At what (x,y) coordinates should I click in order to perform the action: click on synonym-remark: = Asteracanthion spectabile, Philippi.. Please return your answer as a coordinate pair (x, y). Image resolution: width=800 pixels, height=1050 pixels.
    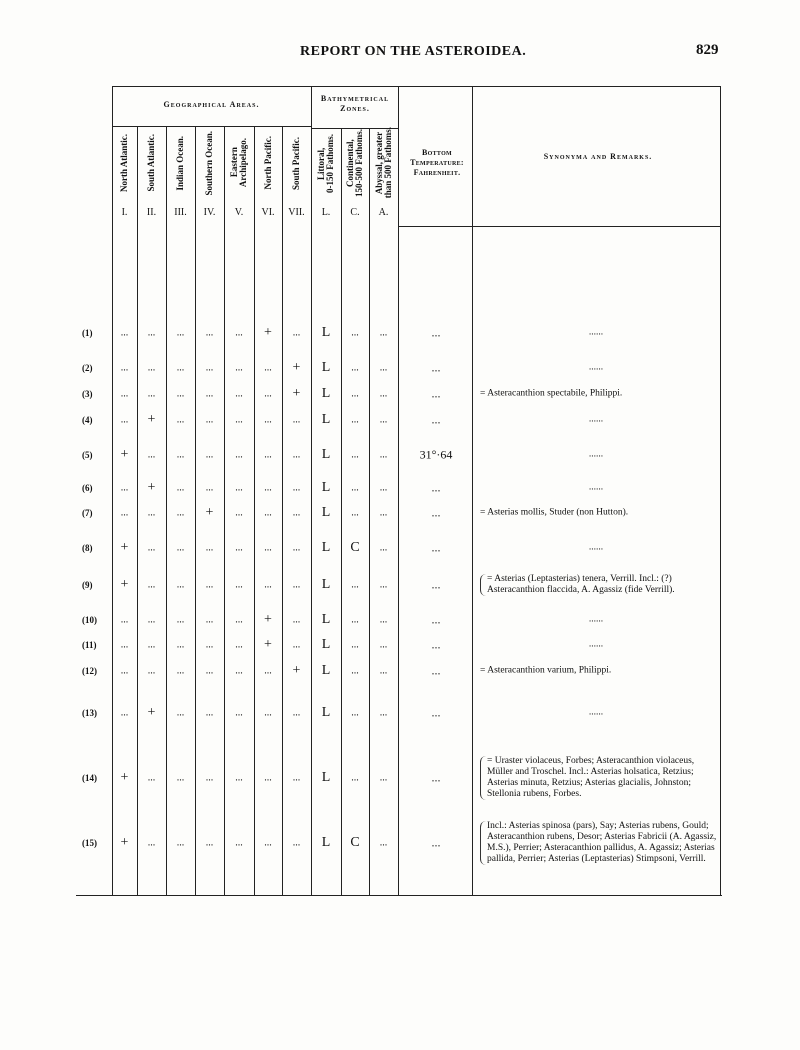
    Looking at the image, I should click on (551, 393).